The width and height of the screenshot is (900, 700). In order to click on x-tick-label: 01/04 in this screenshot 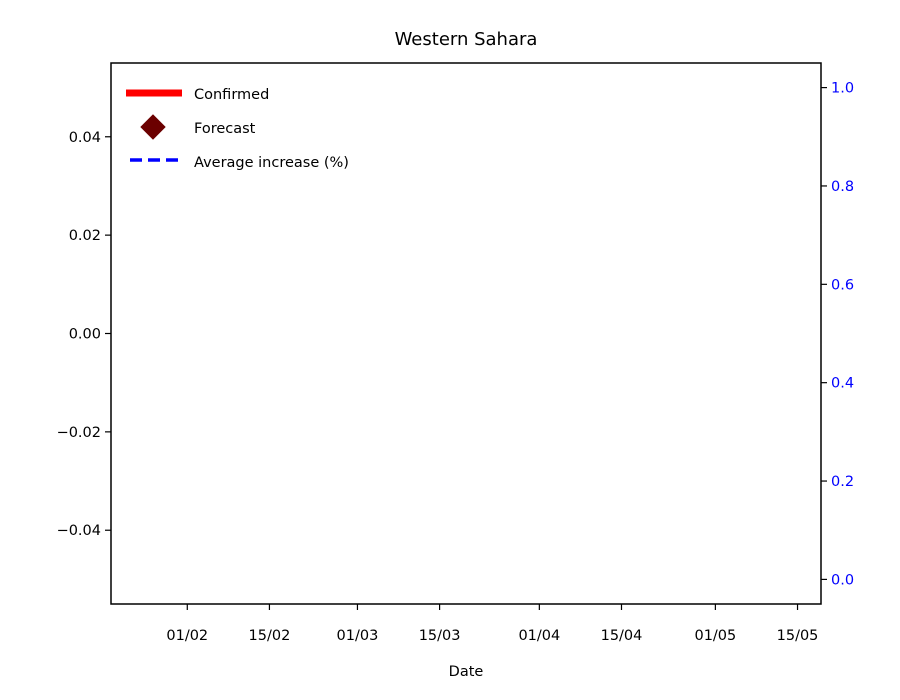, I will do `click(539, 636)`.